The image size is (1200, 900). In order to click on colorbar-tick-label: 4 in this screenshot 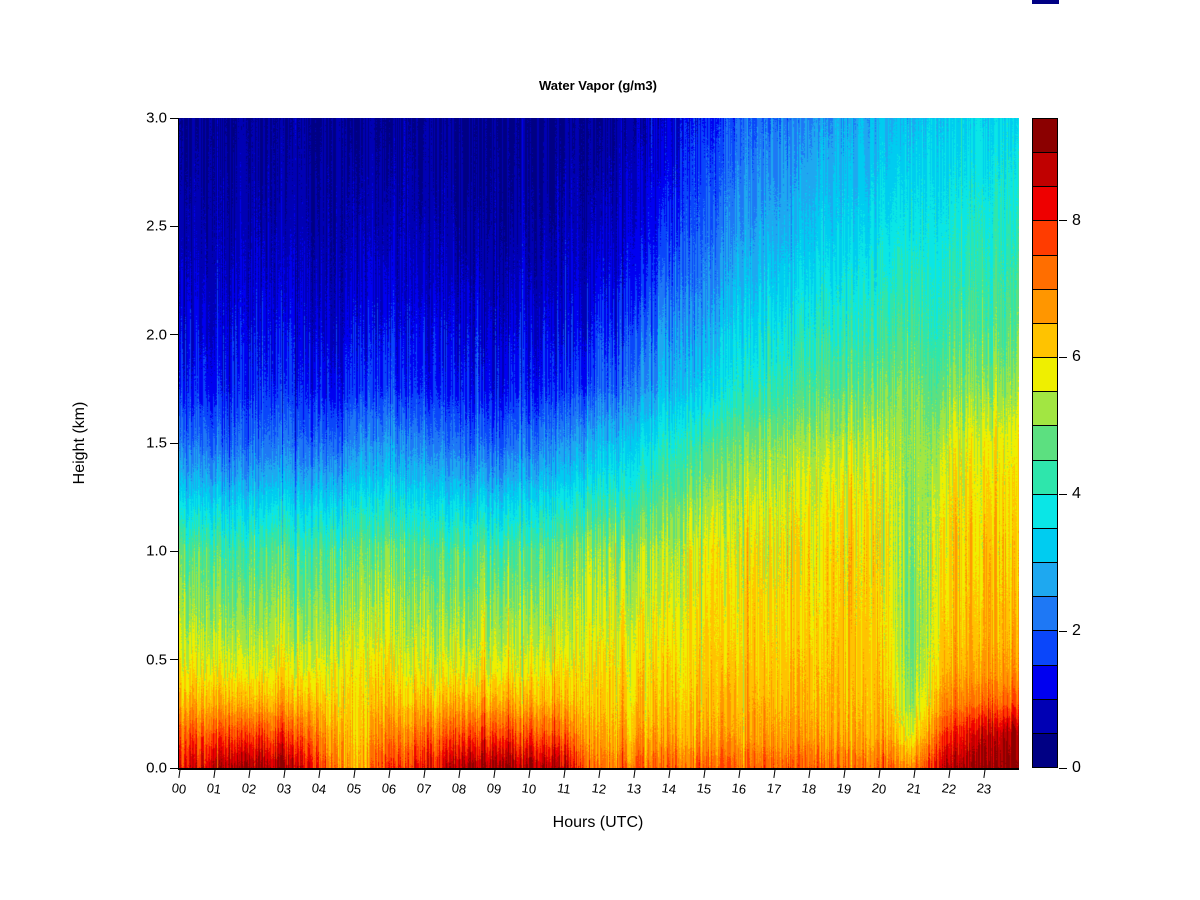, I will do `click(1076, 494)`.